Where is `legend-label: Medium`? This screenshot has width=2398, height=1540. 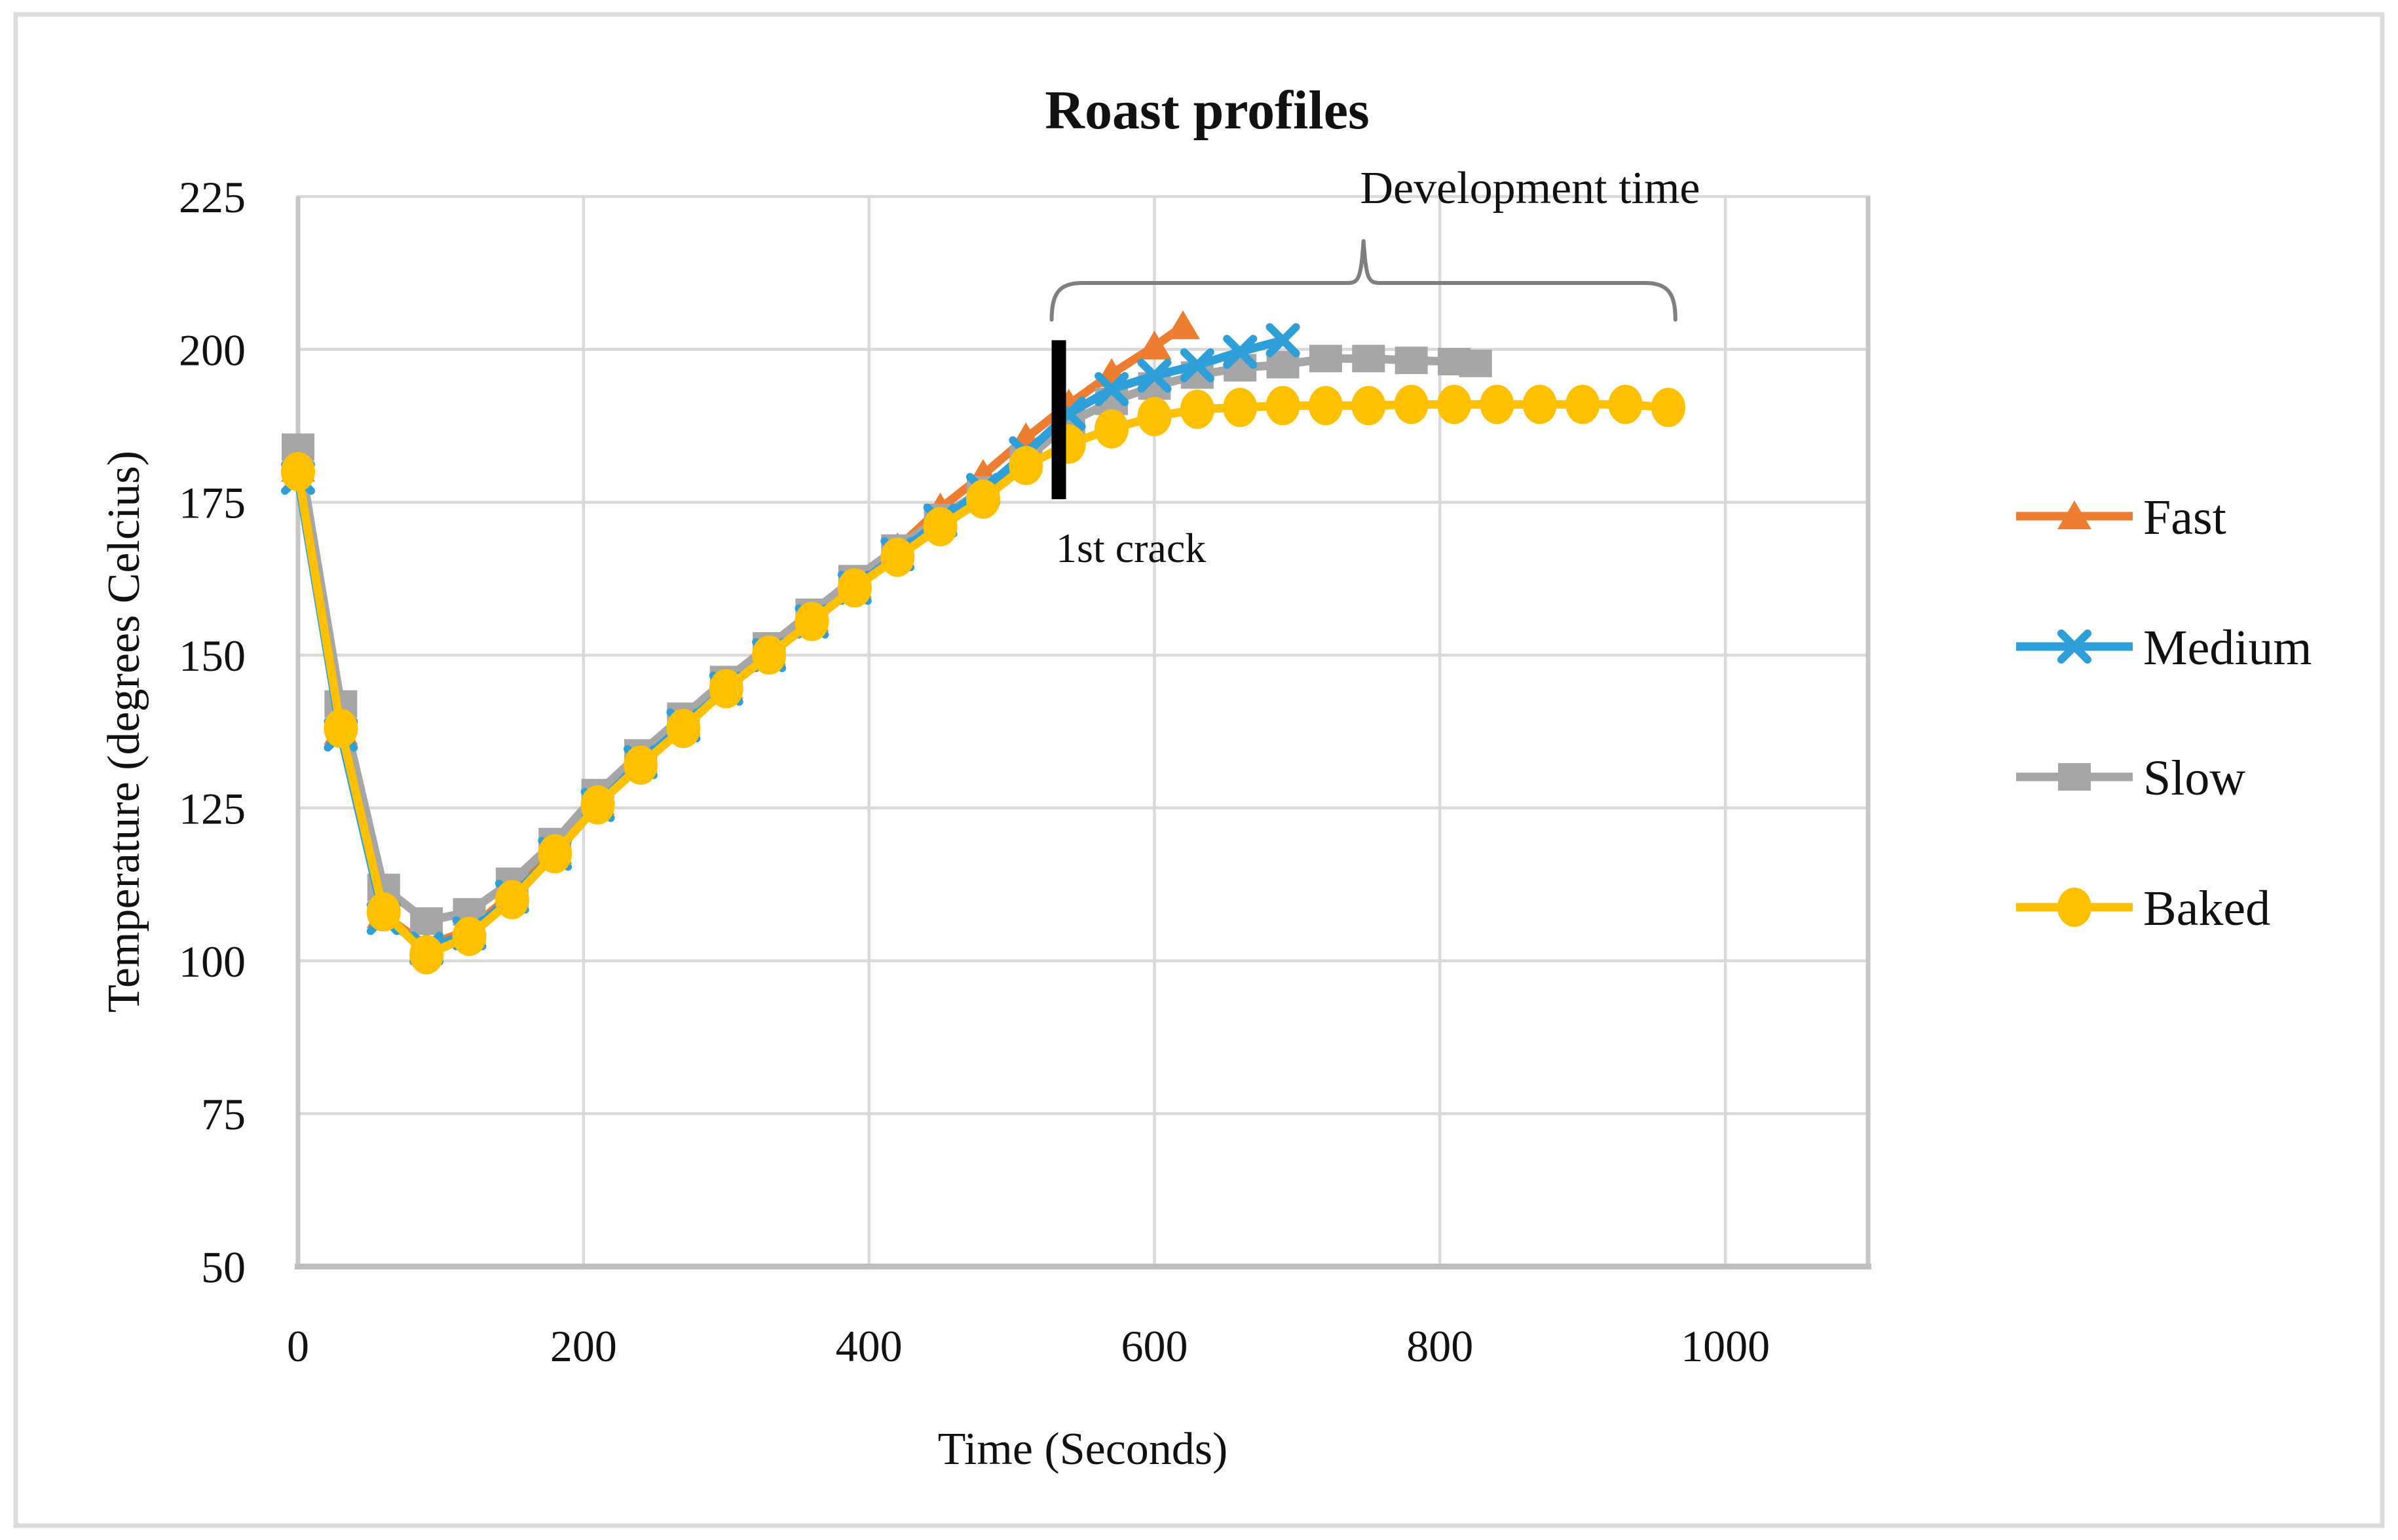 legend-label: Medium is located at coordinates (2227, 647).